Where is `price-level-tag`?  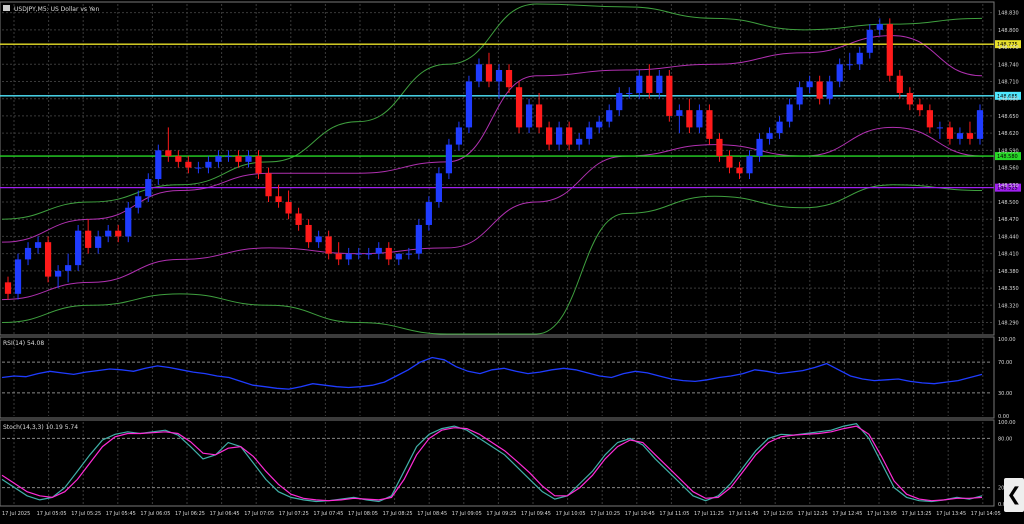
price-level-tag is located at coordinates (1008, 44).